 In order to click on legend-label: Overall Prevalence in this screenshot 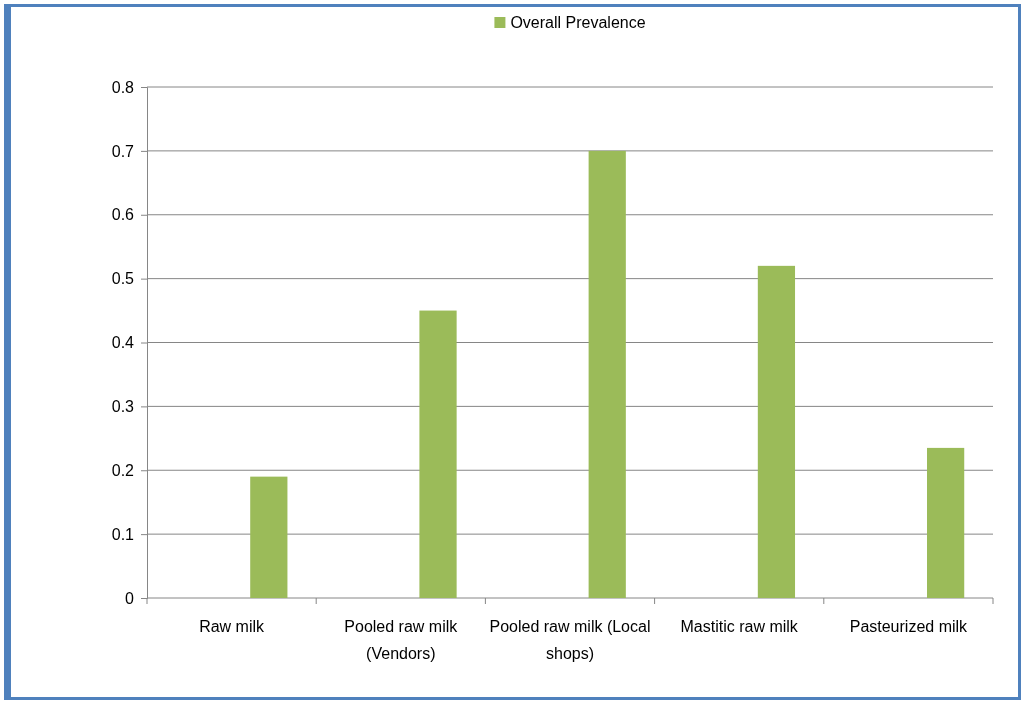, I will do `click(578, 22)`.